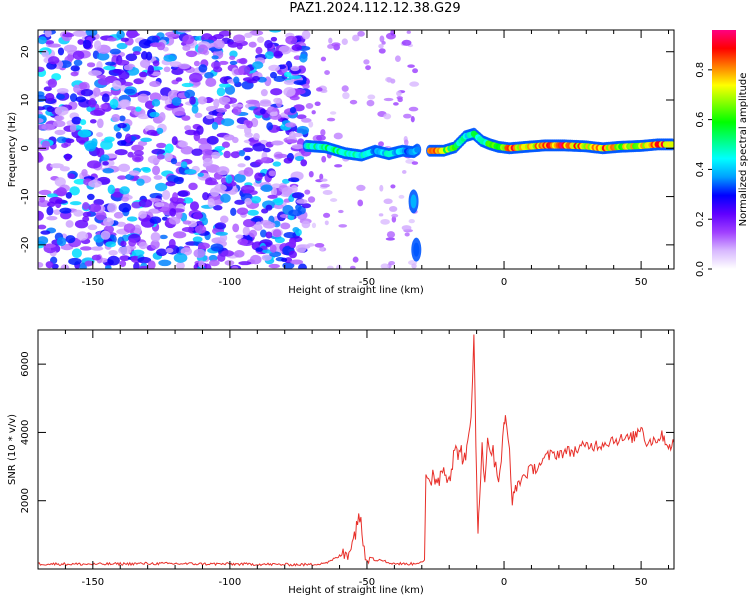  I want to click on x-tick-label: 0, so click(504, 282).